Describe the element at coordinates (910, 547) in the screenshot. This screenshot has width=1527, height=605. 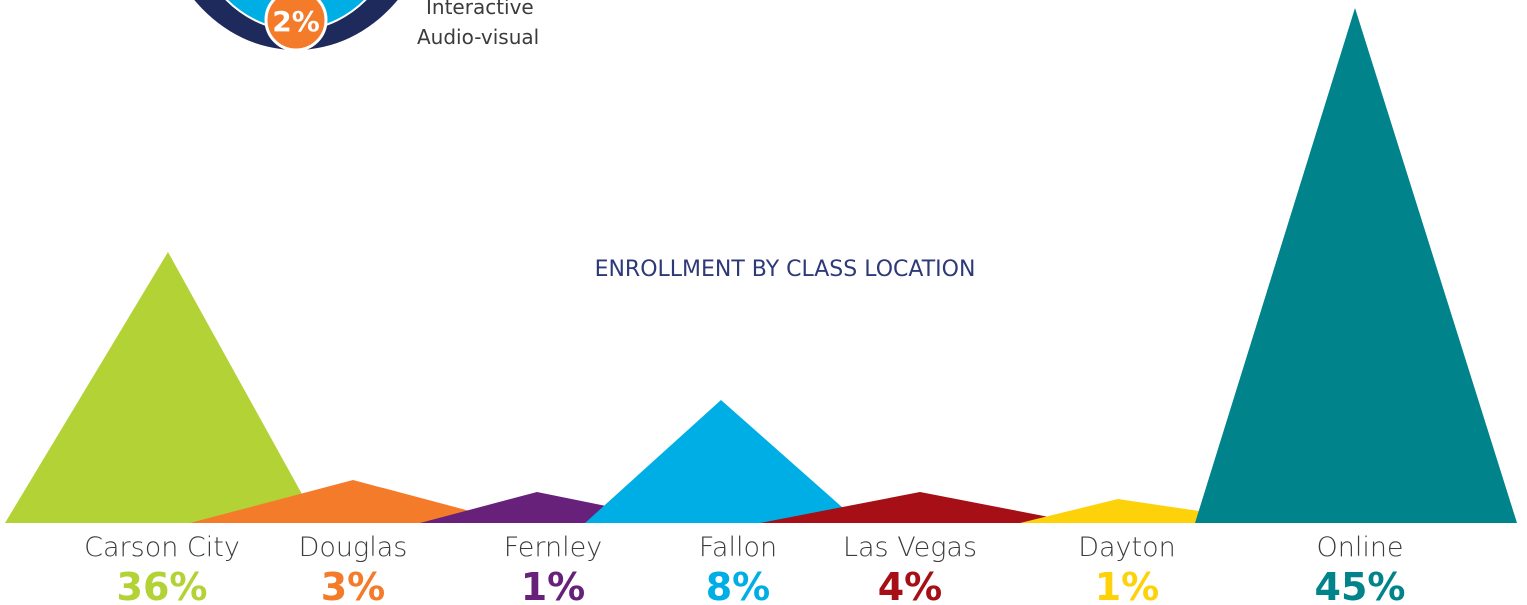
I see `location-name: Las Vegas` at that location.